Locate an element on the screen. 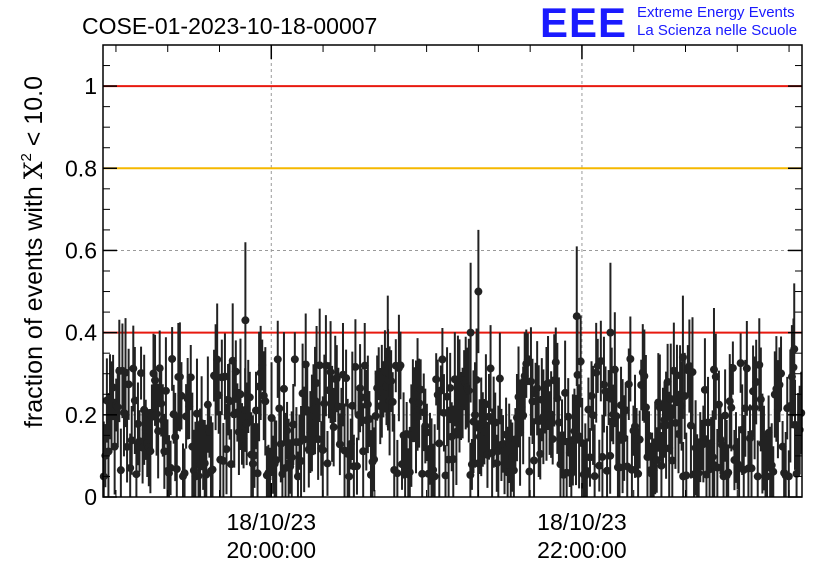 This screenshot has height=572, width=836. x-tick-label-time: 20:00:00 is located at coordinates (272, 550).